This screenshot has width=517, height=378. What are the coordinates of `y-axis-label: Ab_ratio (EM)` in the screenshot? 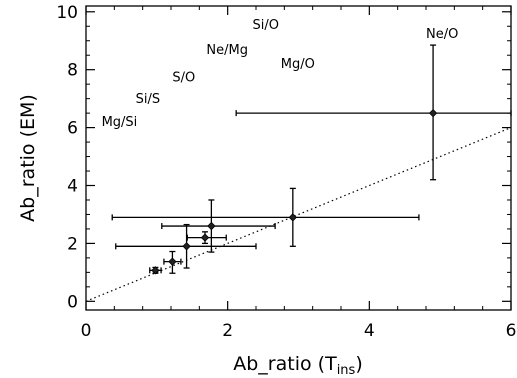 It's located at (28, 158).